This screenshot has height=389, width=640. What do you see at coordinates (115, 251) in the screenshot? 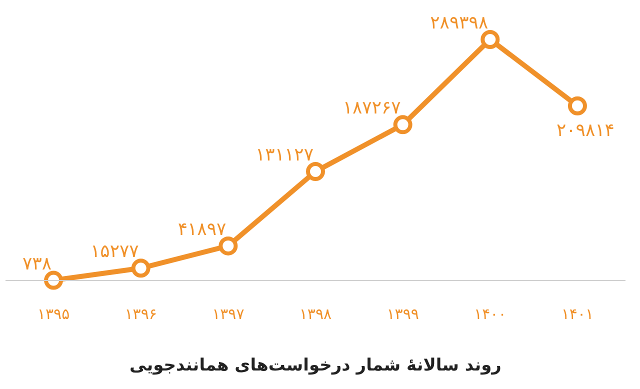
I see `data-label: ۱۵۲۷۷` at bounding box center [115, 251].